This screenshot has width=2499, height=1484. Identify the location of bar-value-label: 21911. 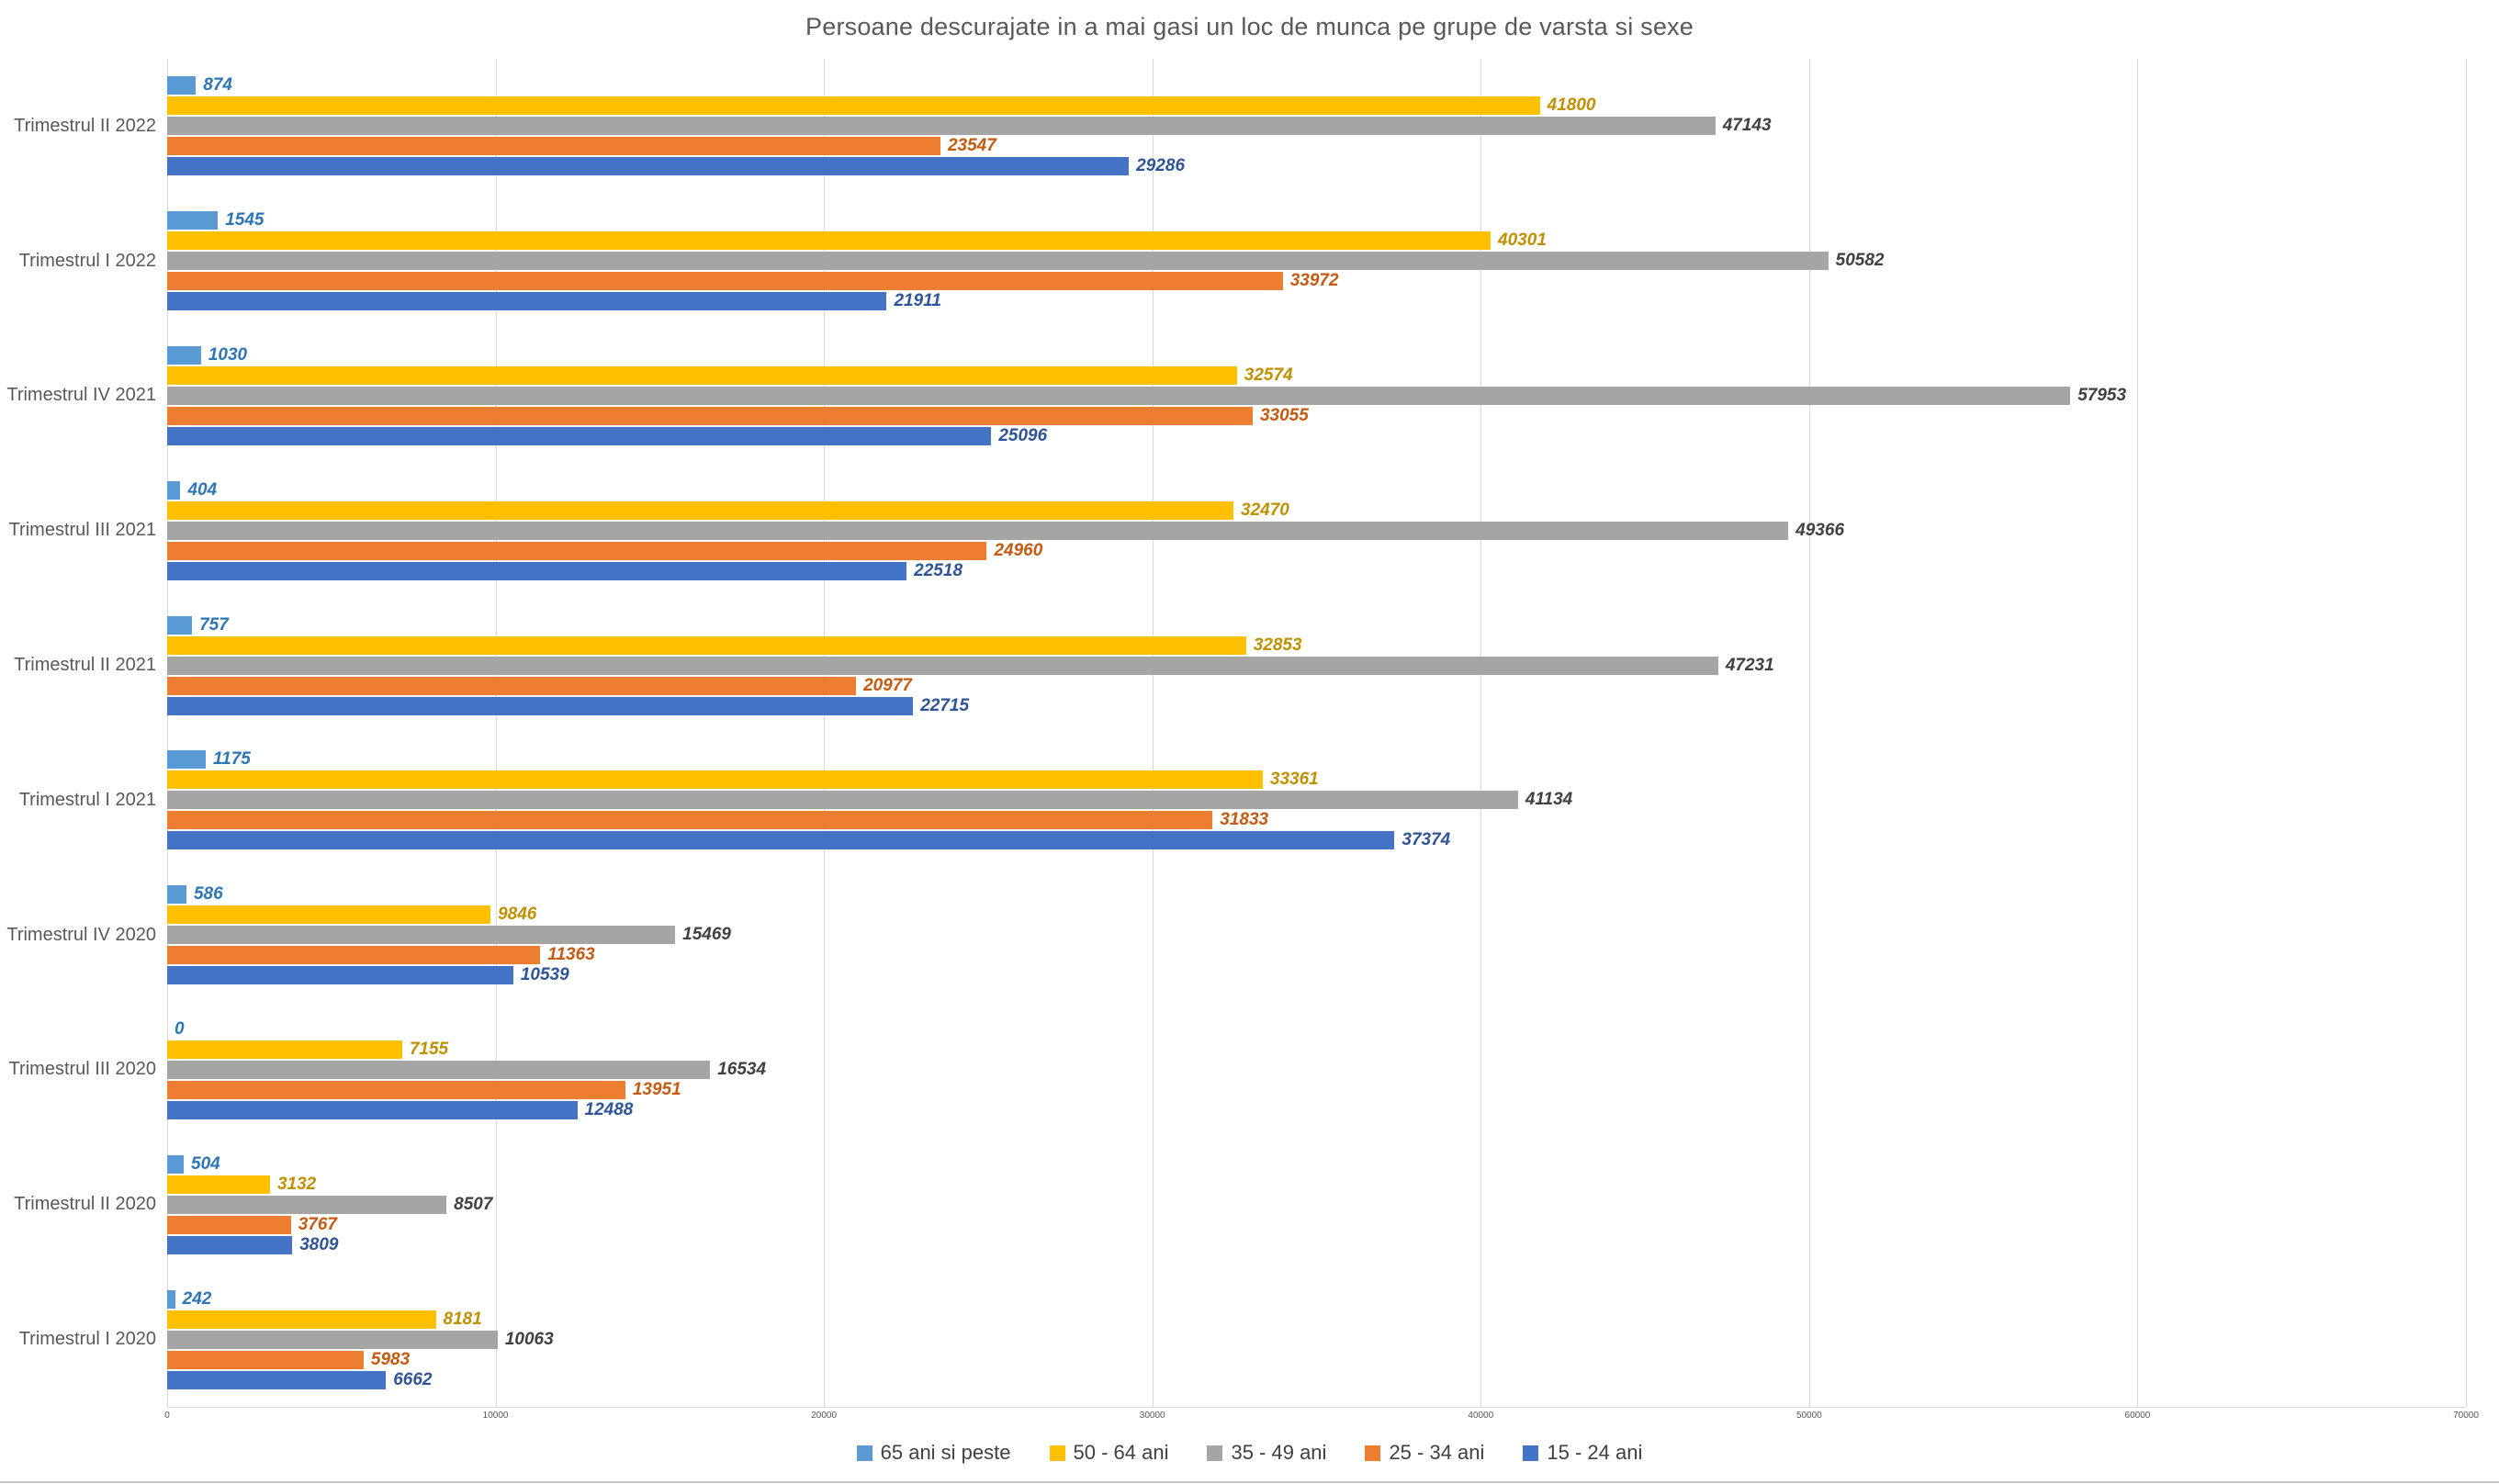
(917, 301).